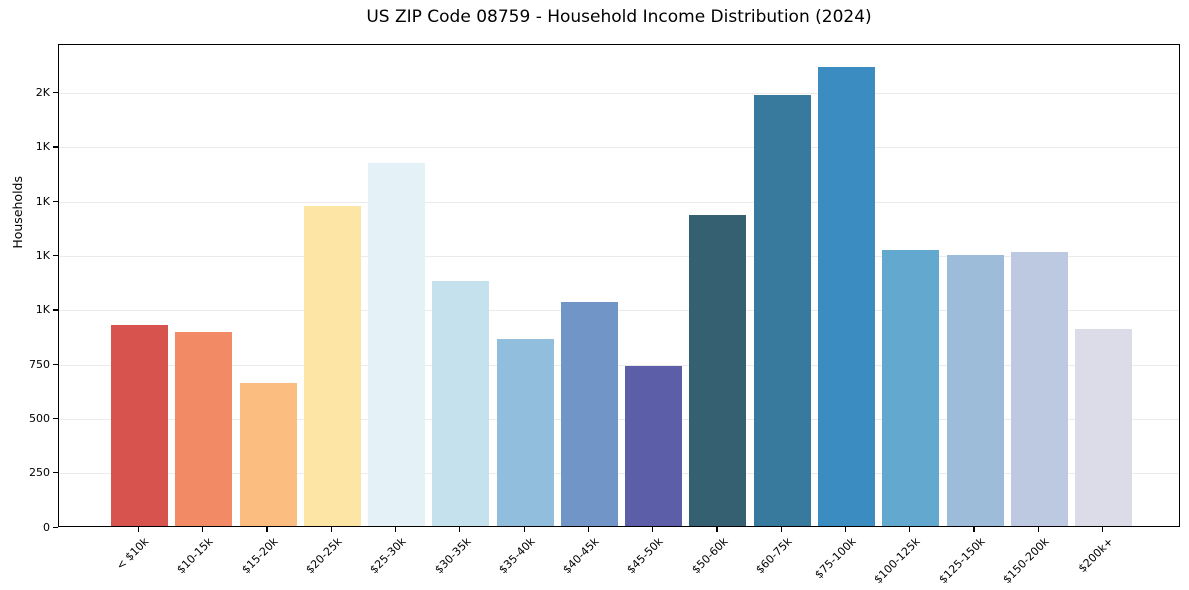  Describe the element at coordinates (911, 388) in the screenshot. I see `bar-100-125k` at that location.